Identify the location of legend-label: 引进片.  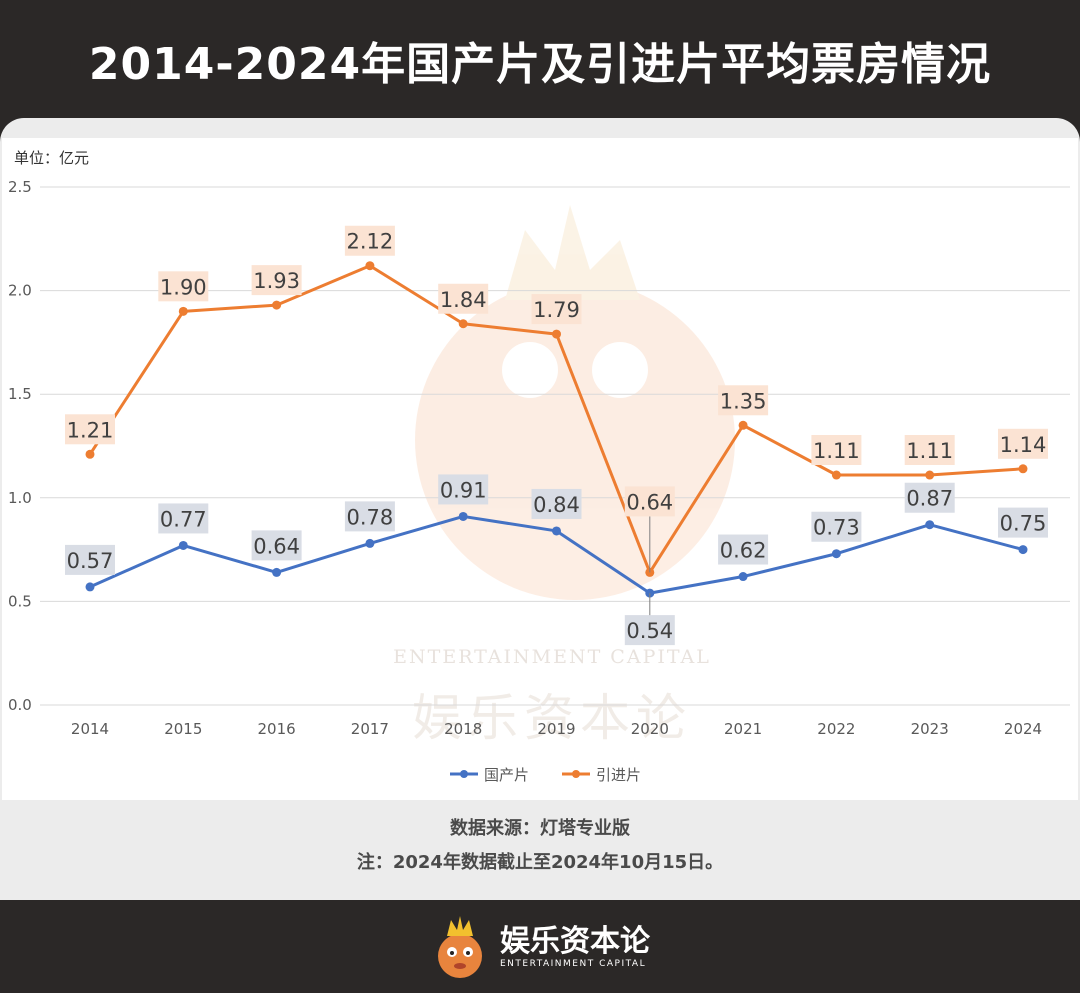
(618, 775).